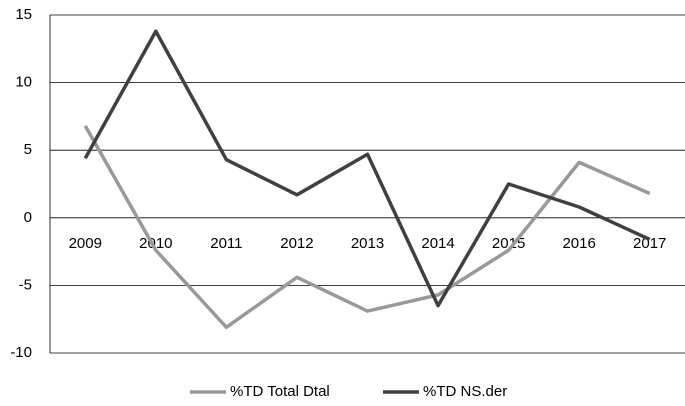  Describe the element at coordinates (21, 352) in the screenshot. I see `y-tick-label: -10` at that location.